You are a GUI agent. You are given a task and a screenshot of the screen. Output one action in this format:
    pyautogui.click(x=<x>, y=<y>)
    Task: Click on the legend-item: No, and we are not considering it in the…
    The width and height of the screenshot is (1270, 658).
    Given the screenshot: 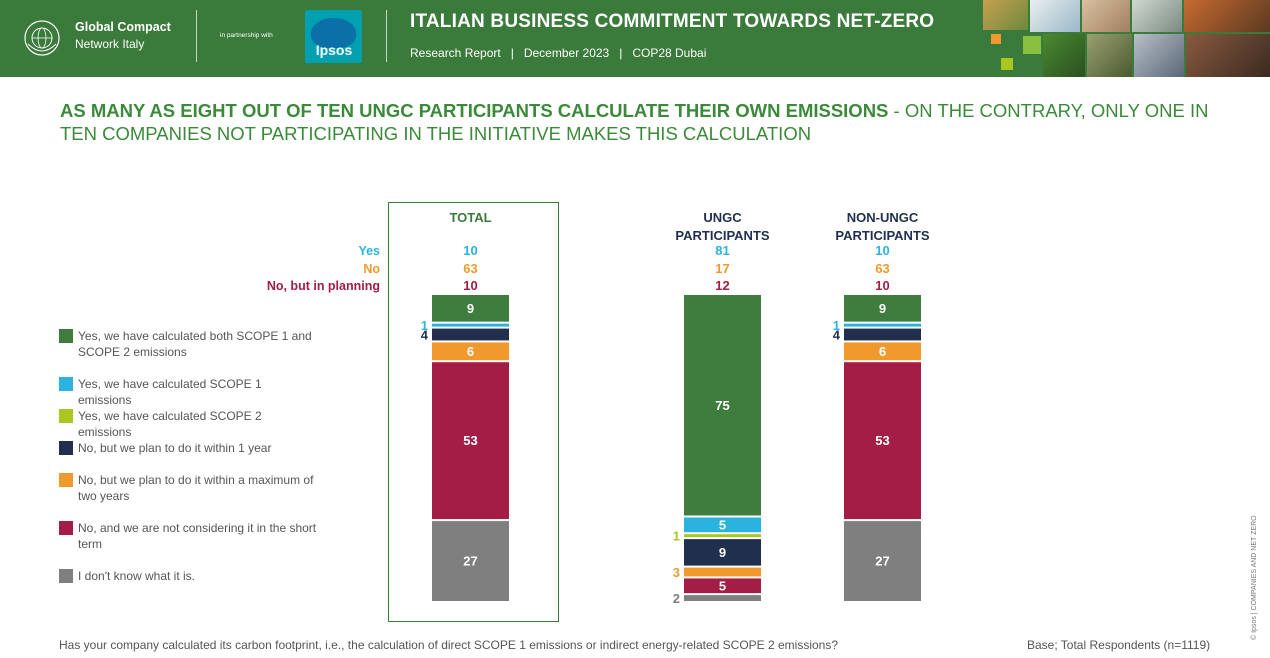 What is the action you would take?
    pyautogui.click(x=188, y=536)
    